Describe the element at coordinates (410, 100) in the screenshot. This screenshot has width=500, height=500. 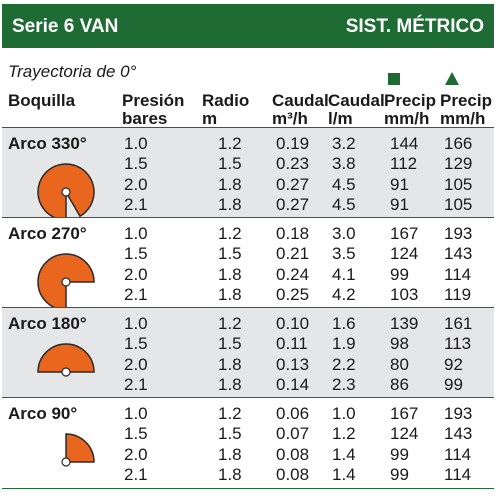
I see `col-precip-square-title: Precip` at that location.